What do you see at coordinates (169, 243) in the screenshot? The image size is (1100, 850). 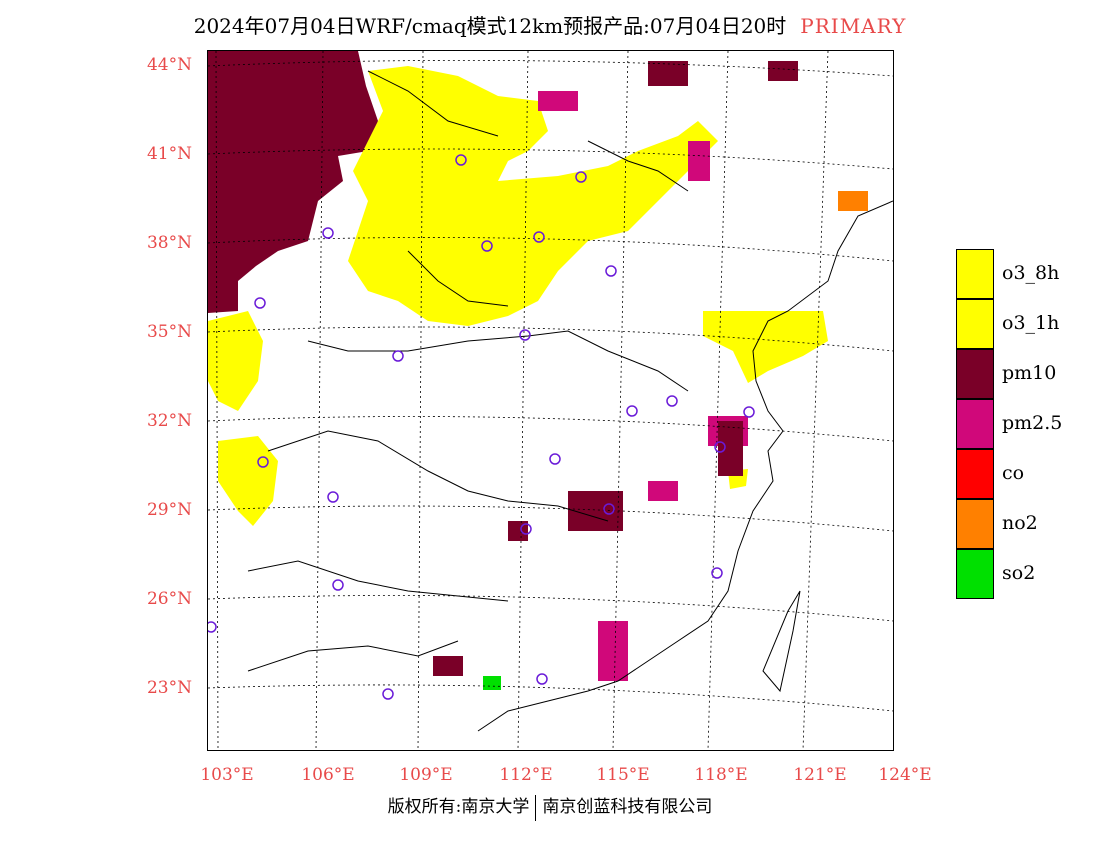 I see `lat-label-38: 38°N` at bounding box center [169, 243].